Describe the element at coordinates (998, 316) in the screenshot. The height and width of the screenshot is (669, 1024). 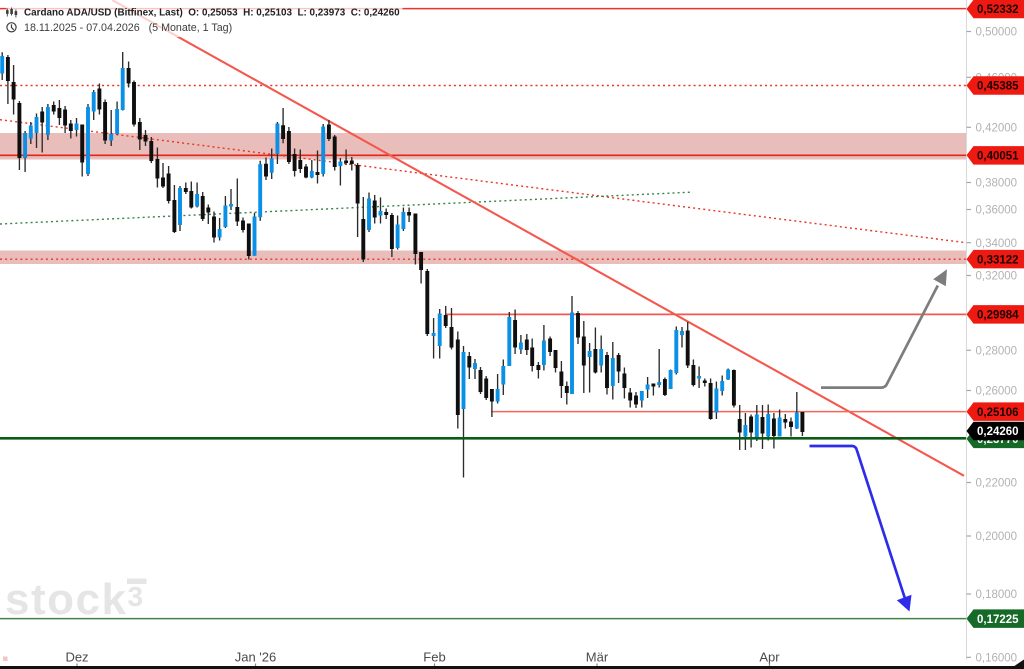
I see `svg-text: 0,29984` at that location.